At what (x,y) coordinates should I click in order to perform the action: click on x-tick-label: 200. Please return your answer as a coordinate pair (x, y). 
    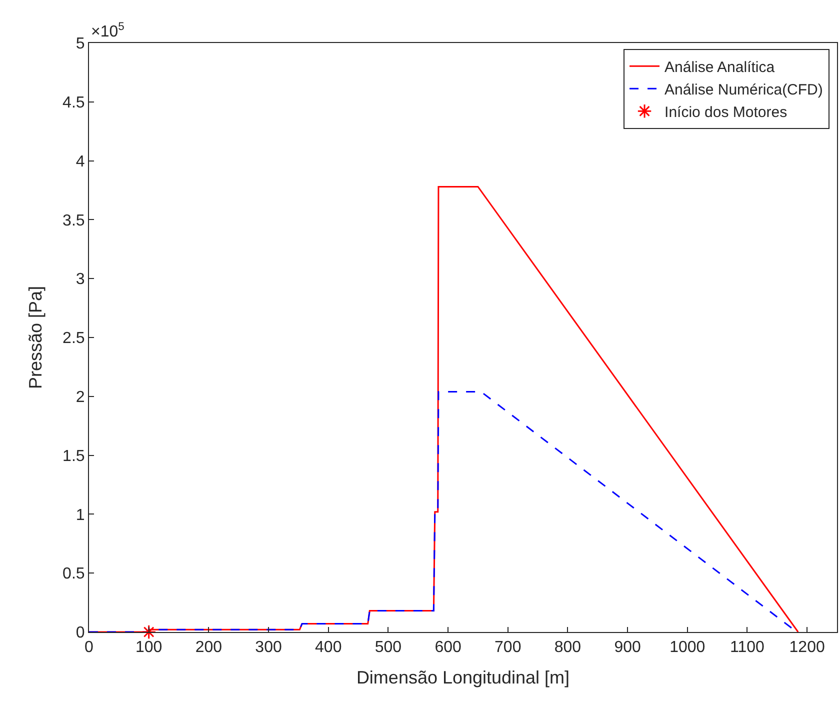
    Looking at the image, I should click on (208, 647).